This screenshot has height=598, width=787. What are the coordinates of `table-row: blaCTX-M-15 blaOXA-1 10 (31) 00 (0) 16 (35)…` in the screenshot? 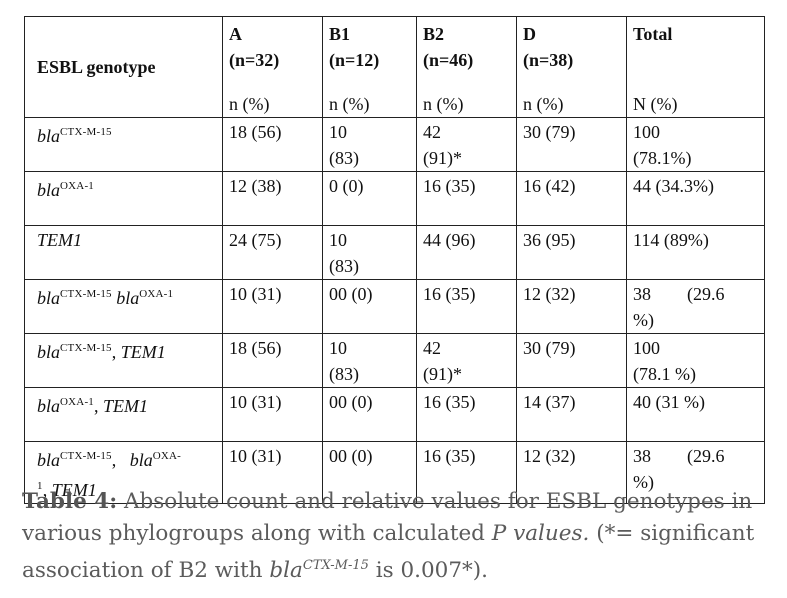 It's located at (394, 306).